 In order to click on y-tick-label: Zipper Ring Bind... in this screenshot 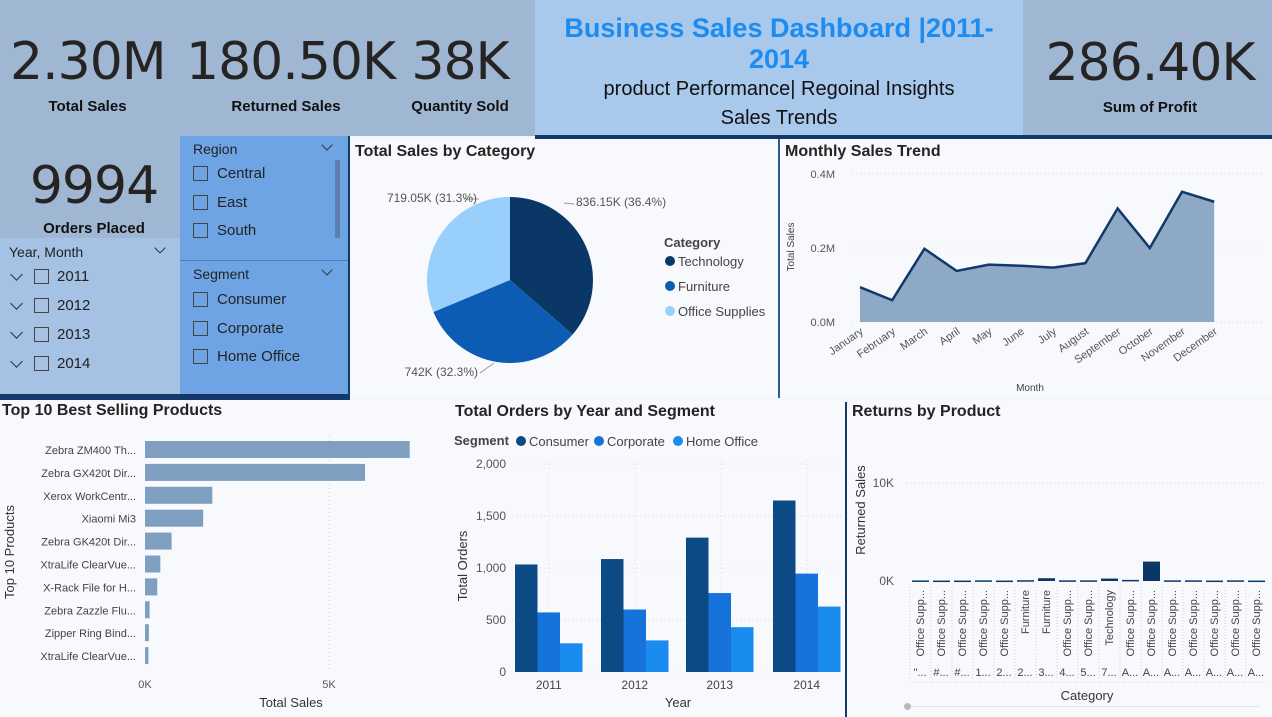, I will do `click(90, 634)`.